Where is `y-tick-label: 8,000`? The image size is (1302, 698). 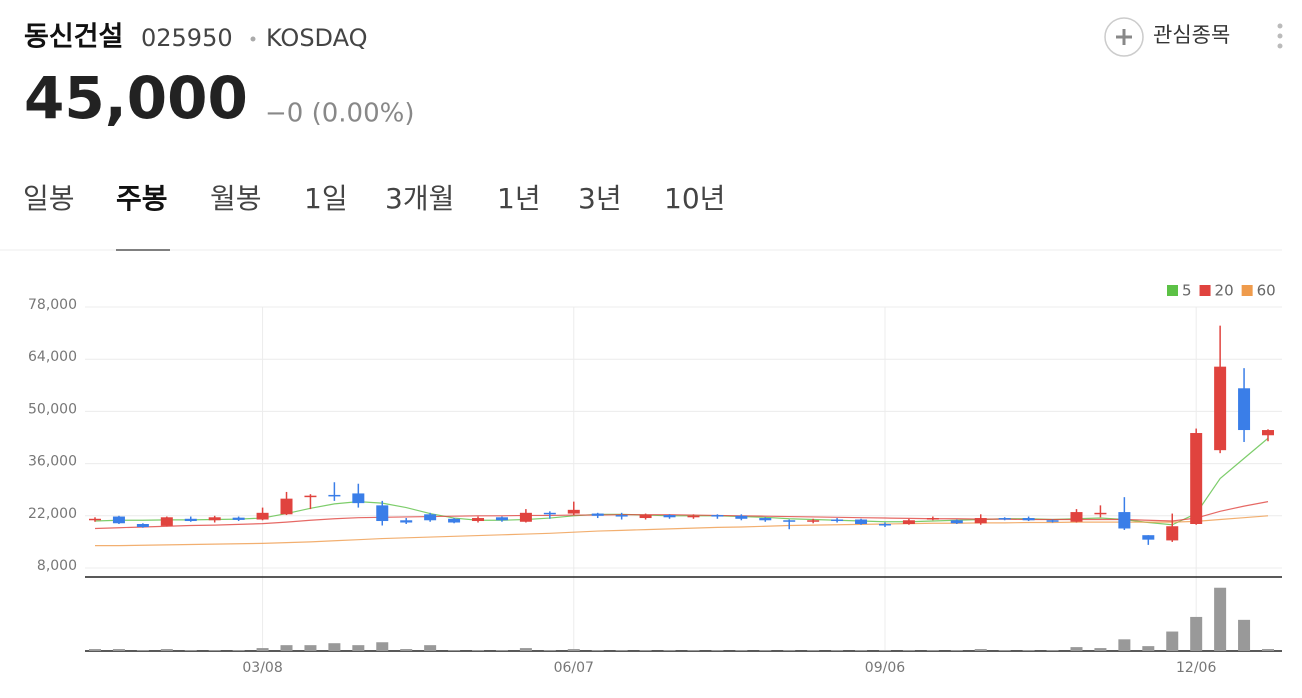 y-tick-label: 8,000 is located at coordinates (57, 566).